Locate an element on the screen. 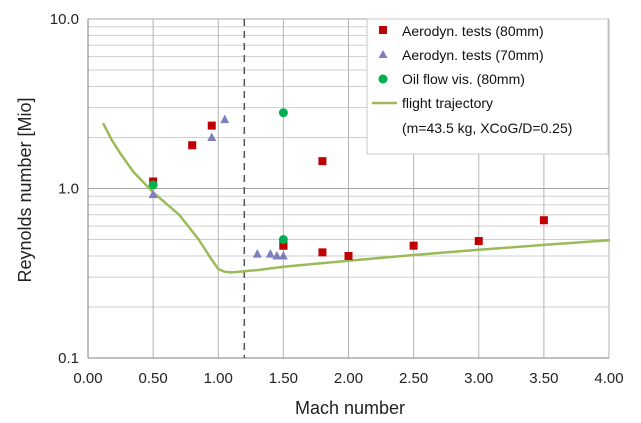 This screenshot has height=423, width=641. legend-marker-triangle is located at coordinates (383, 54).